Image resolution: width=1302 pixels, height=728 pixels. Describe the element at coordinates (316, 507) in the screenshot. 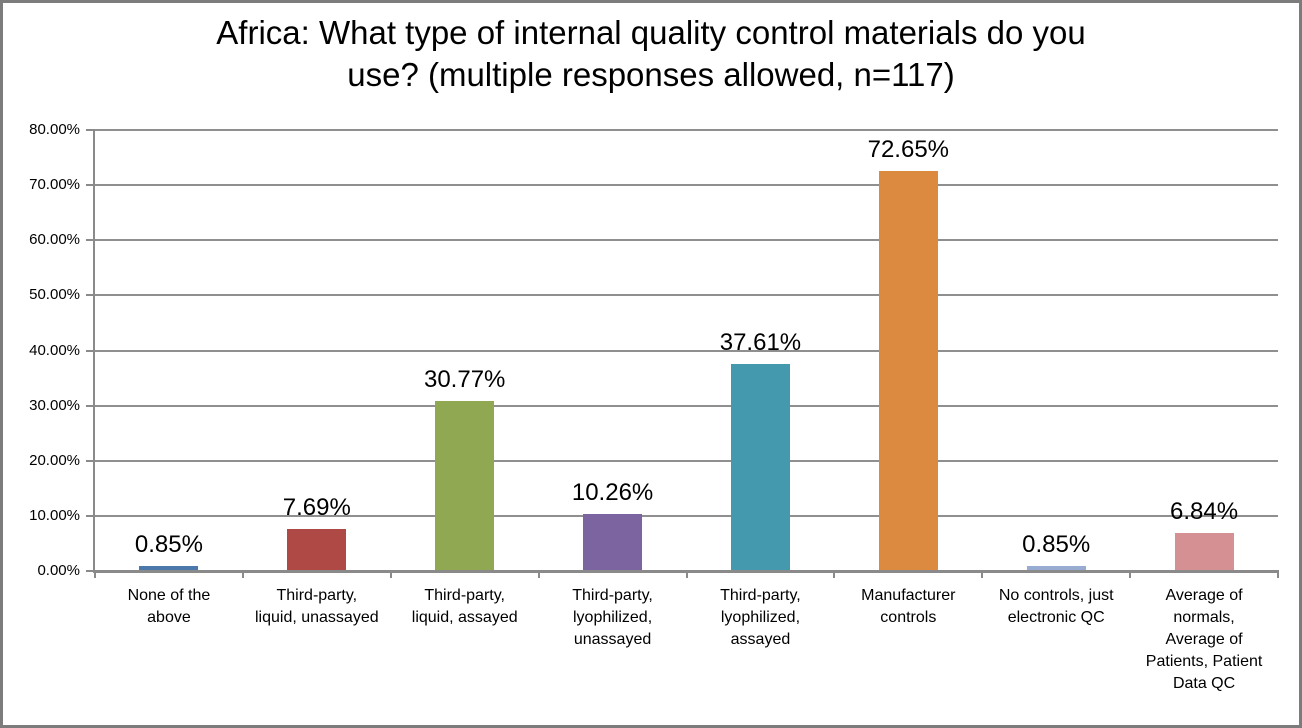

I see `bar-value-label: 7.69%` at that location.